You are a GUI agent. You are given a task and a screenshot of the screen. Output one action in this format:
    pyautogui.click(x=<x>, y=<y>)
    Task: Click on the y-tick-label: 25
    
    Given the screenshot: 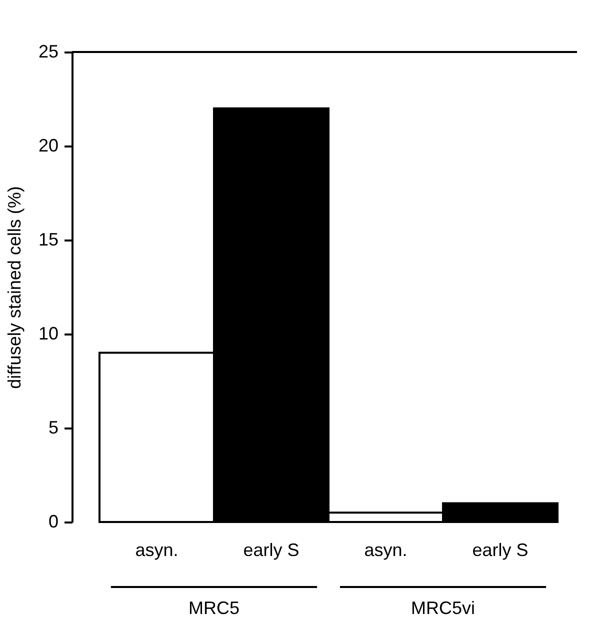 What is the action you would take?
    pyautogui.click(x=48, y=52)
    